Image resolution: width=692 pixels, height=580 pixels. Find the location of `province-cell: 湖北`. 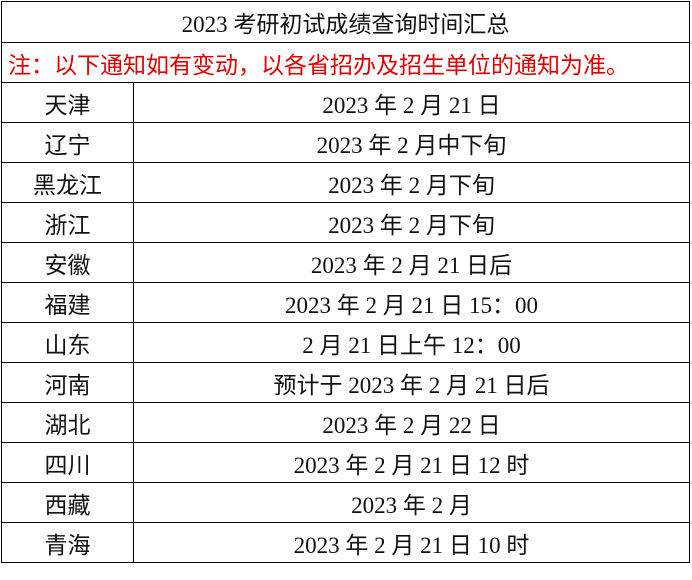

province-cell: 湖北 is located at coordinates (67, 422).